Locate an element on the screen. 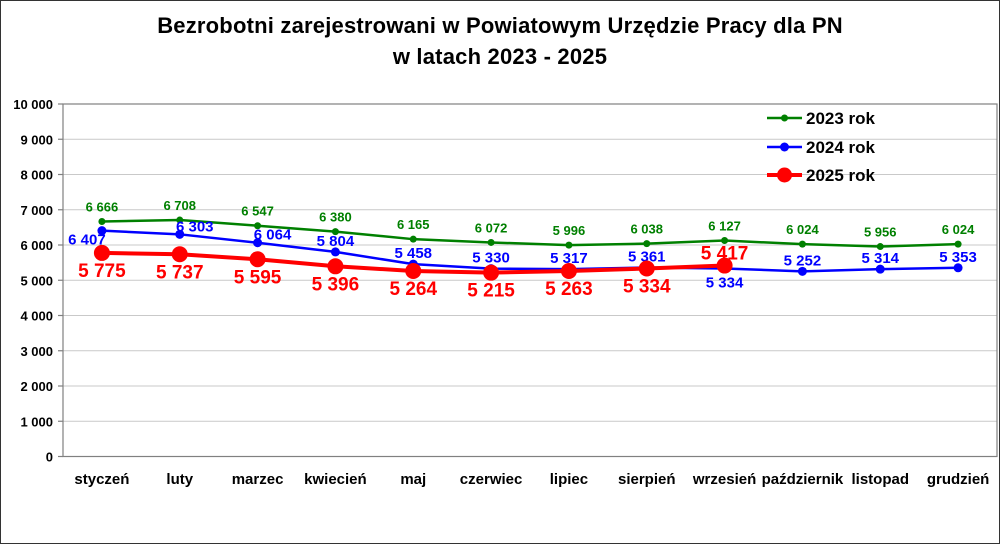  y-axis-label: 7 000 is located at coordinates (36, 210).